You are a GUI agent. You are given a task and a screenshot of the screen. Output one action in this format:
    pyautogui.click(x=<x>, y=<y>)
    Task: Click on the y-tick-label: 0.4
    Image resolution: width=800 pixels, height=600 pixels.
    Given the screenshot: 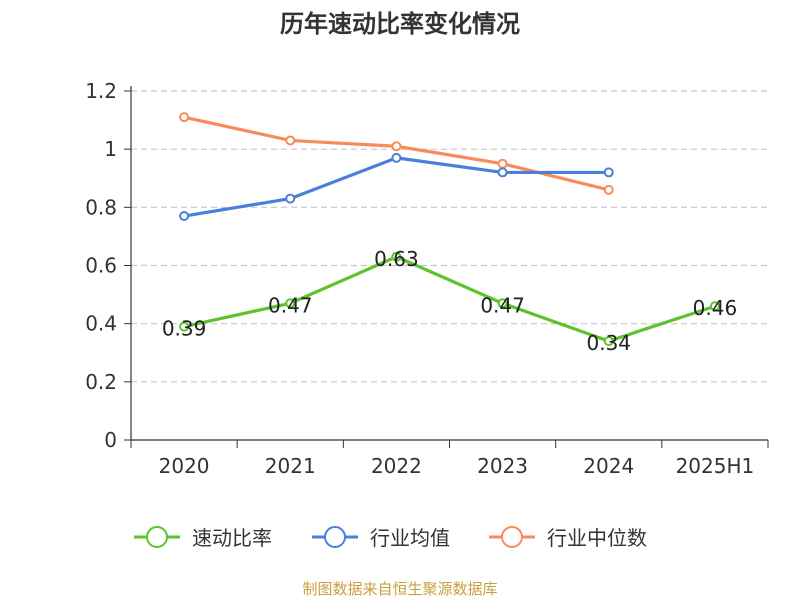 What is the action you would take?
    pyautogui.click(x=101, y=324)
    